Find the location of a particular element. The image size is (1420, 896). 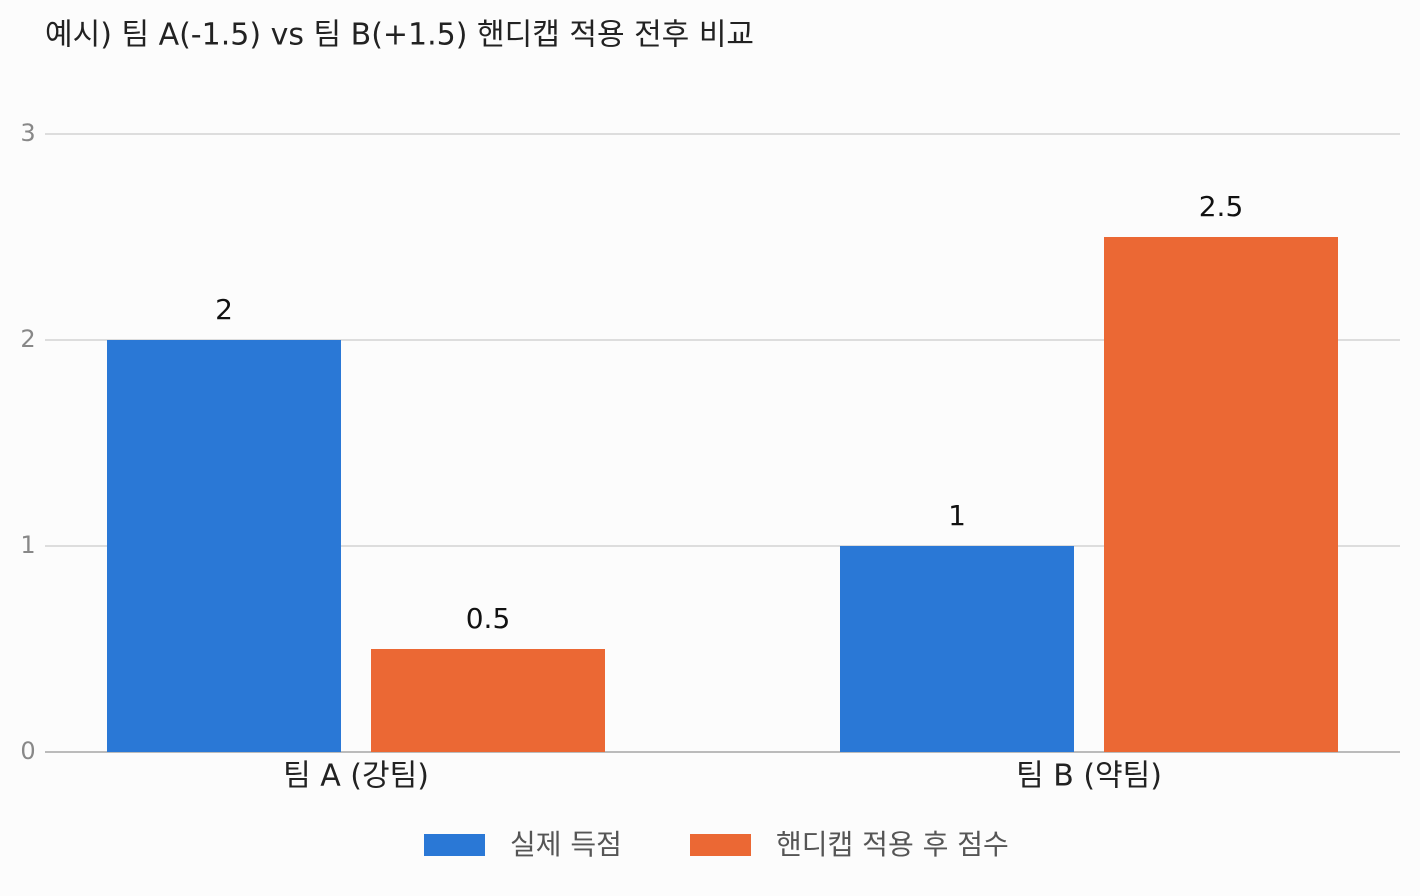

x-tick-label: 팀 B (약팀) is located at coordinates (1089, 776).